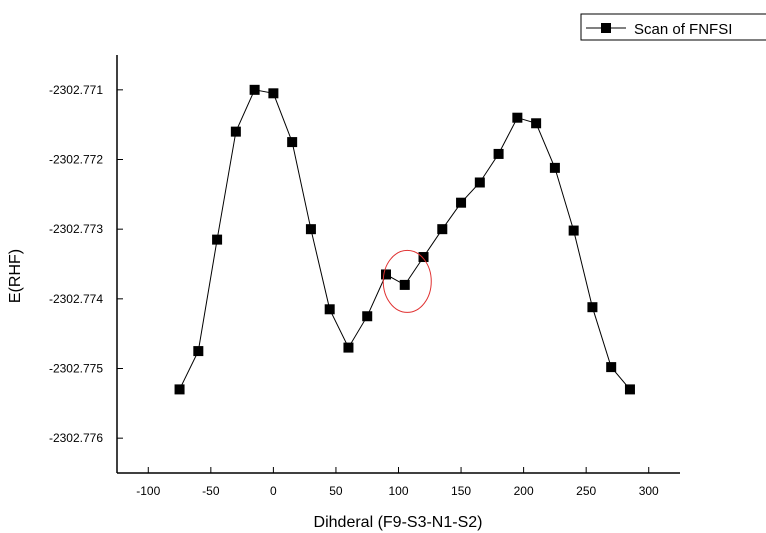 The image size is (766, 533). Describe the element at coordinates (683, 29) in the screenshot. I see `legend-label: Scan of FNFSI` at that location.